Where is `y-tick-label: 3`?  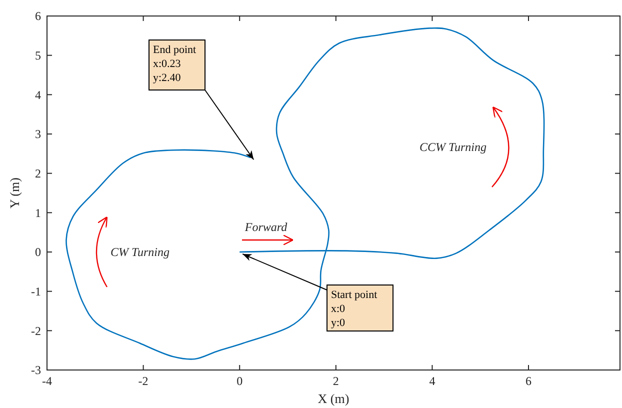
y-tick-label: 3 is located at coordinates (38, 134).